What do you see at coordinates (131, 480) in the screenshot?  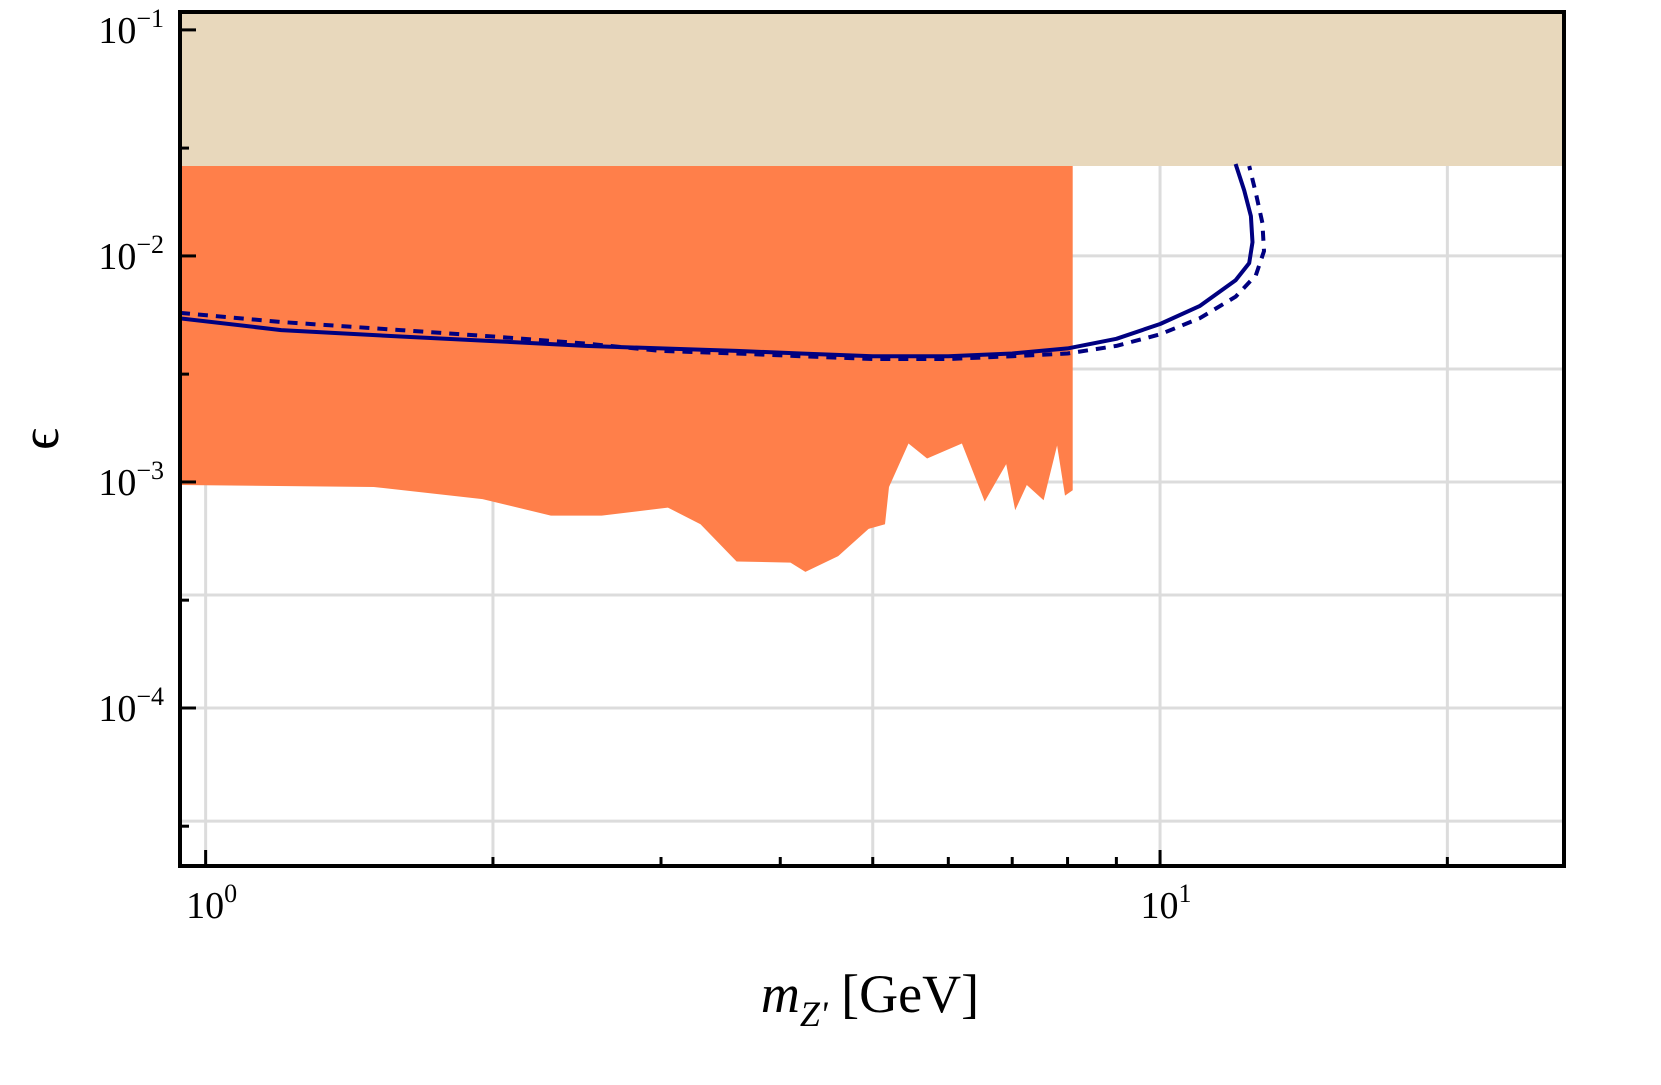 I see `y-tick-label: 10⁻³` at bounding box center [131, 480].